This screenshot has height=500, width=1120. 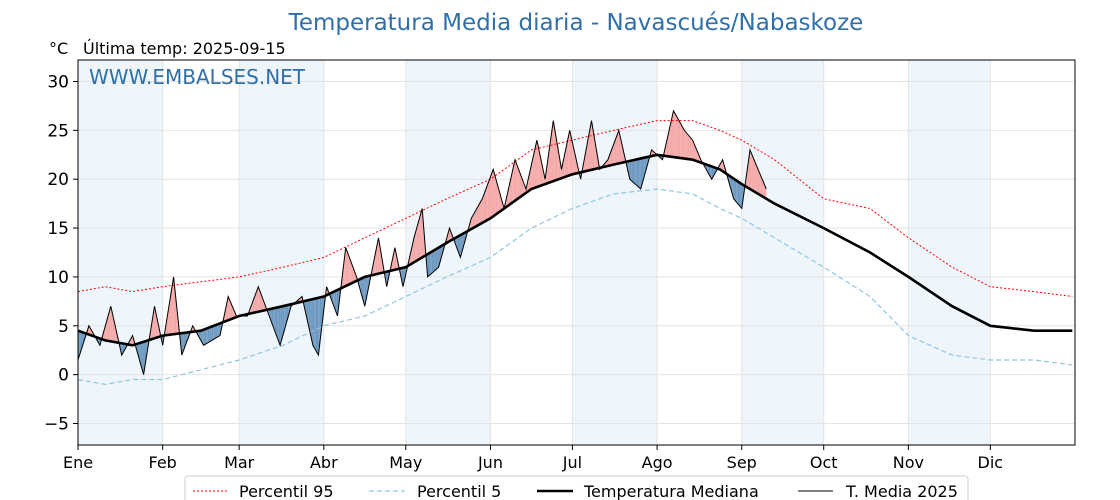 I want to click on legend-label-current: T. Media 2025, so click(x=901, y=491).